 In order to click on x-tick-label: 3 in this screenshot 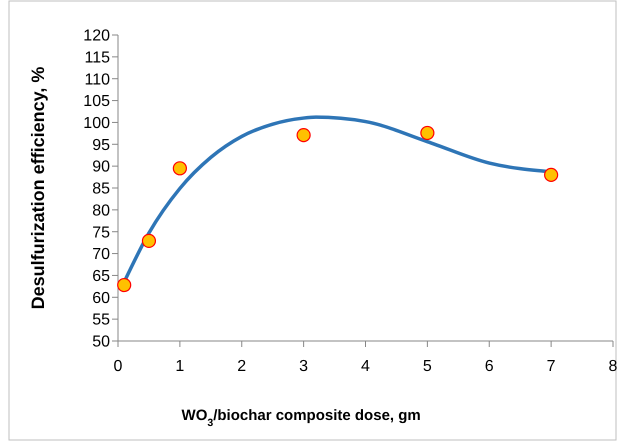, I will do `click(303, 366)`.